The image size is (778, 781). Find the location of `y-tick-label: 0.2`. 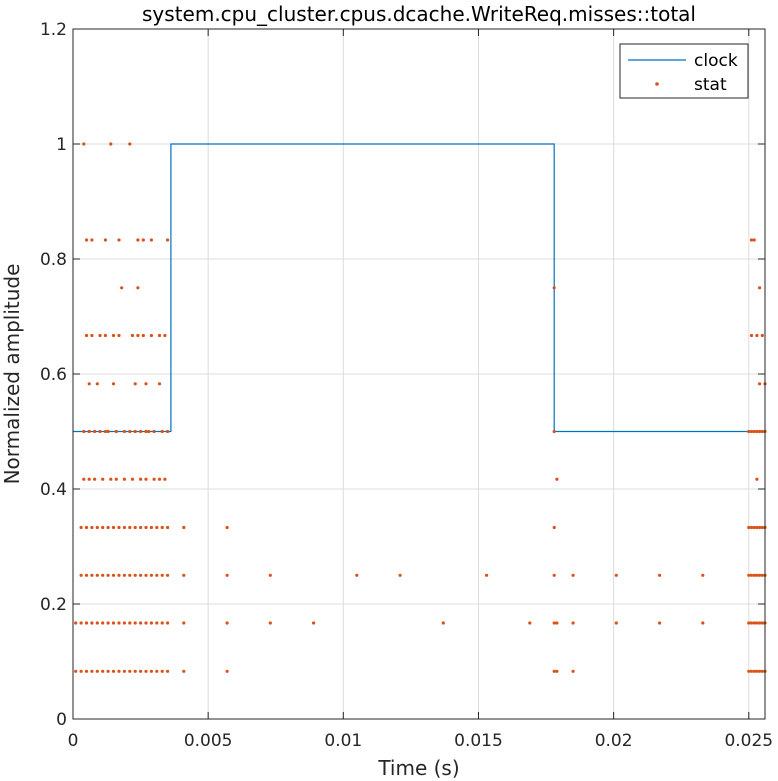

y-tick-label: 0.2 is located at coordinates (53, 605).